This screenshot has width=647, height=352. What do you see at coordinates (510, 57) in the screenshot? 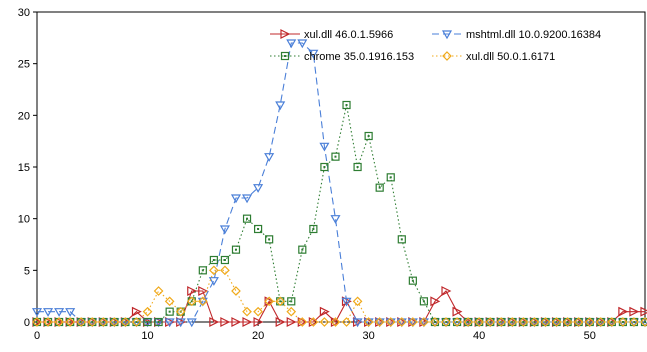
I see `legend-label: xul.dll 50.0.1.6171` at bounding box center [510, 57].